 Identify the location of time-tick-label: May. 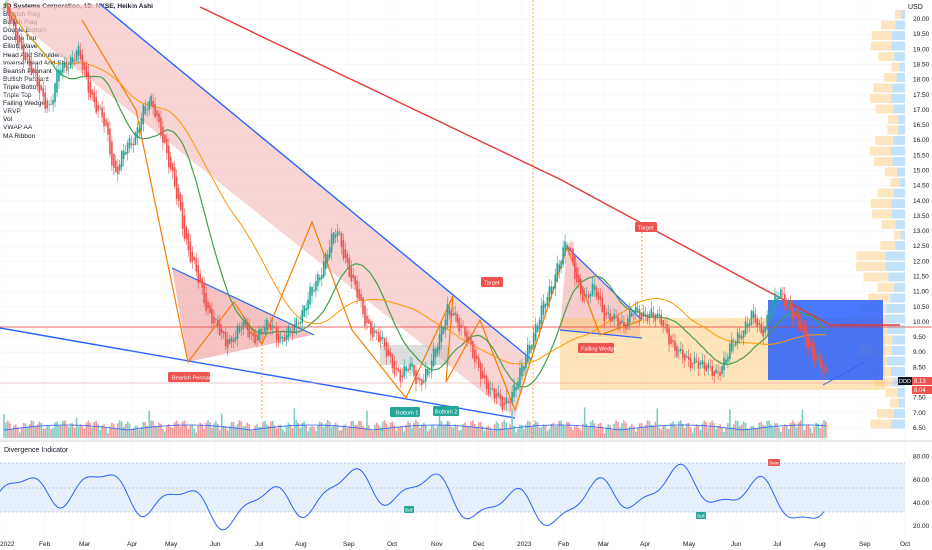
(689, 544).